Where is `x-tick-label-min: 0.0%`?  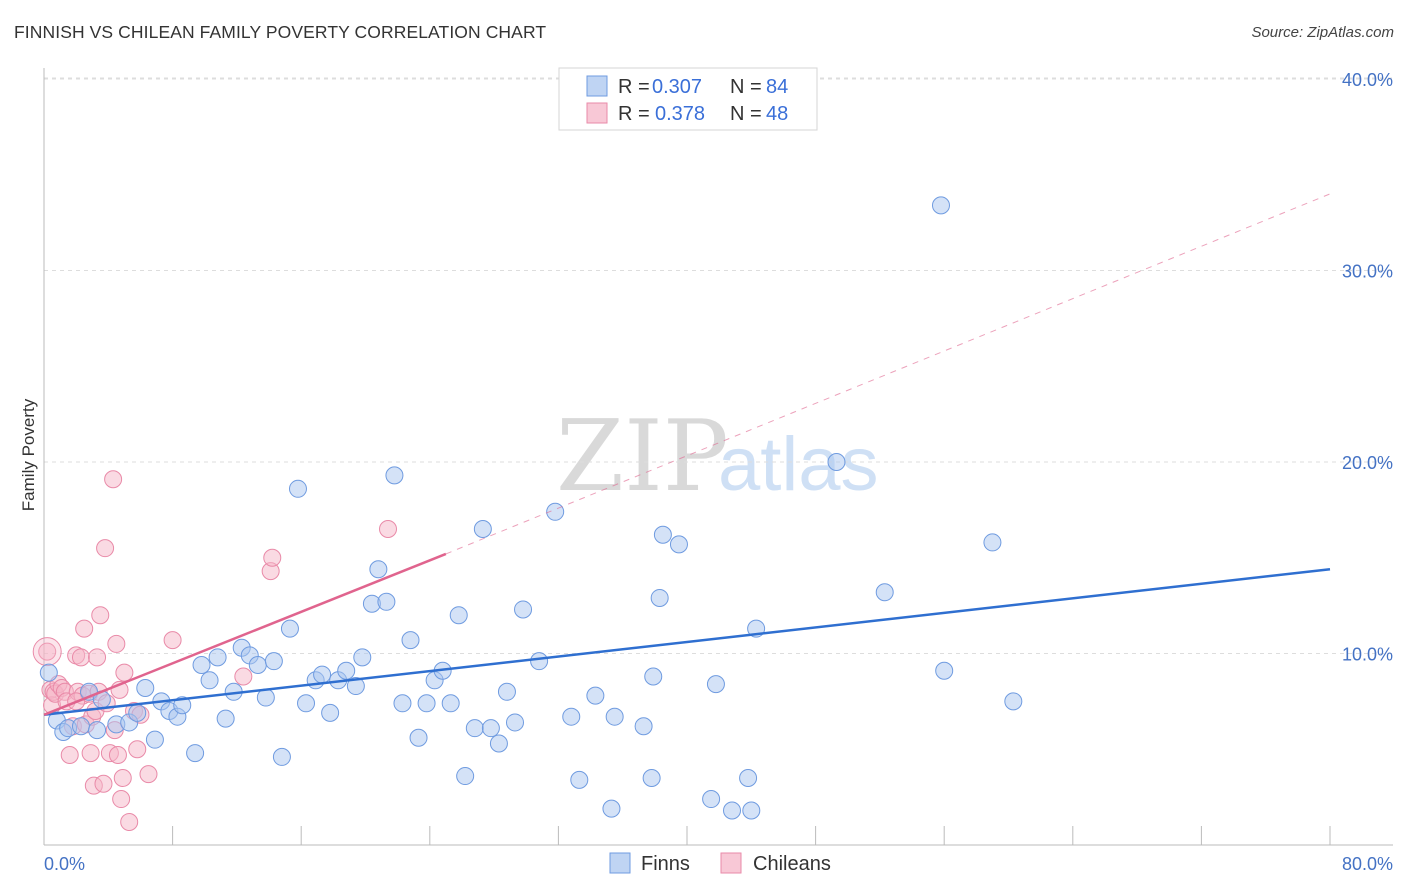 x-tick-label-min: 0.0% is located at coordinates (64, 864).